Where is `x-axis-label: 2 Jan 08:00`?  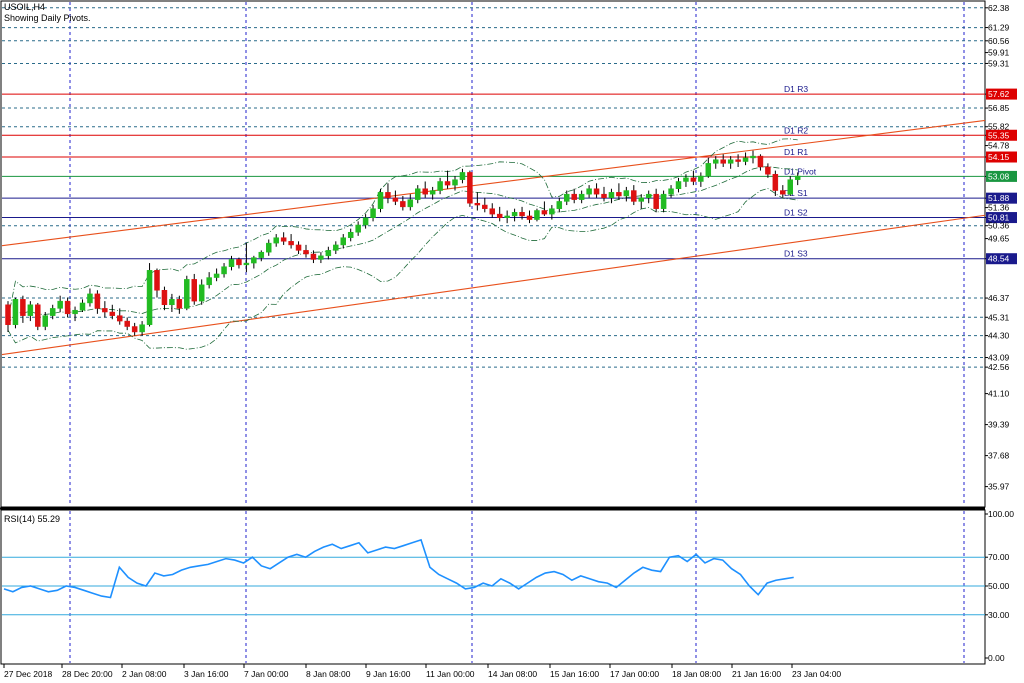 x-axis-label: 2 Jan 08:00 is located at coordinates (144, 674).